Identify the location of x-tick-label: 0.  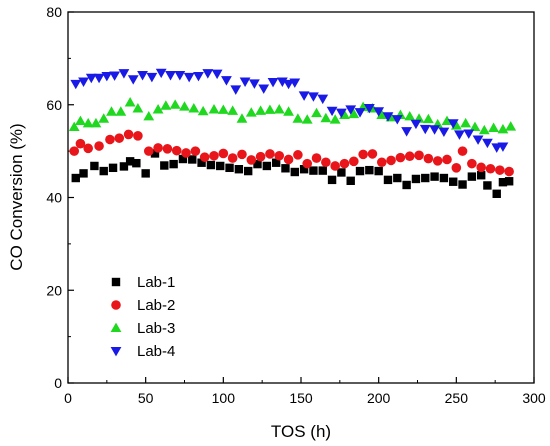
(68, 398).